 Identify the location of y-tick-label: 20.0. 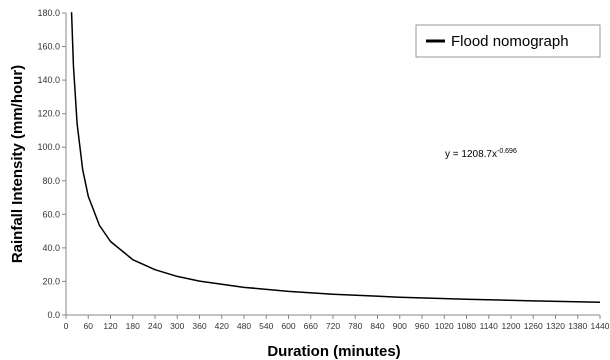
(51, 281).